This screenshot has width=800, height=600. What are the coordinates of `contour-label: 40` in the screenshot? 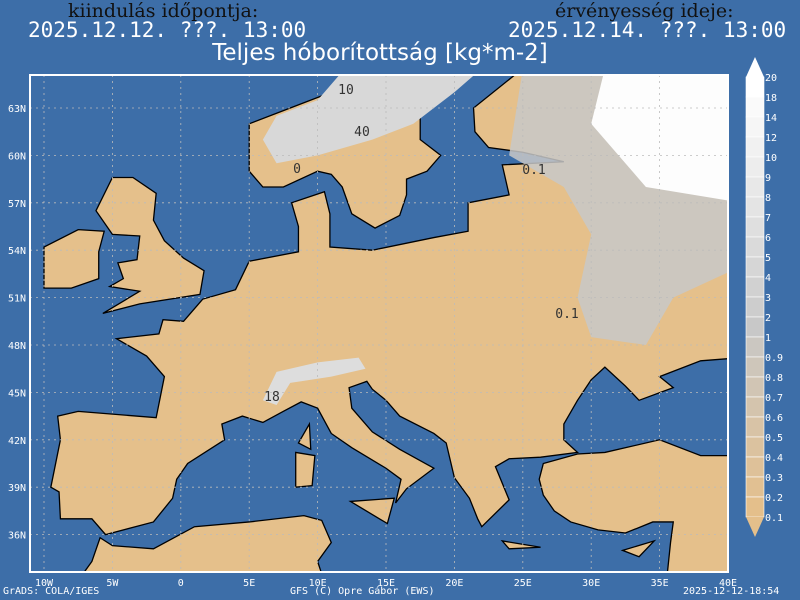 It's located at (362, 132).